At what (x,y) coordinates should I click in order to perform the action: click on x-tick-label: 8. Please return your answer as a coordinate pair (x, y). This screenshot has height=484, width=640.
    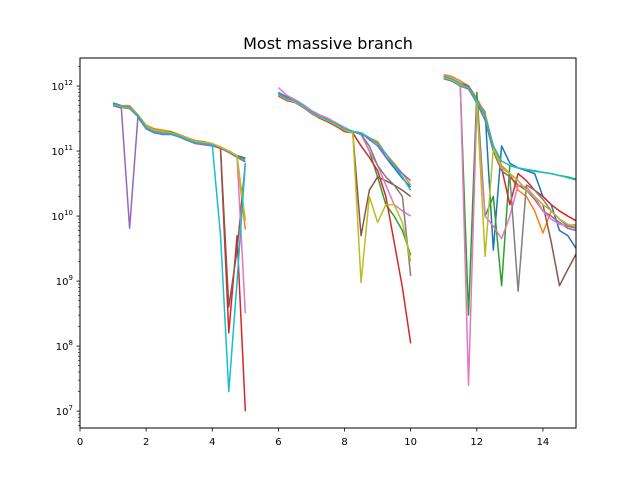
    Looking at the image, I should click on (344, 442).